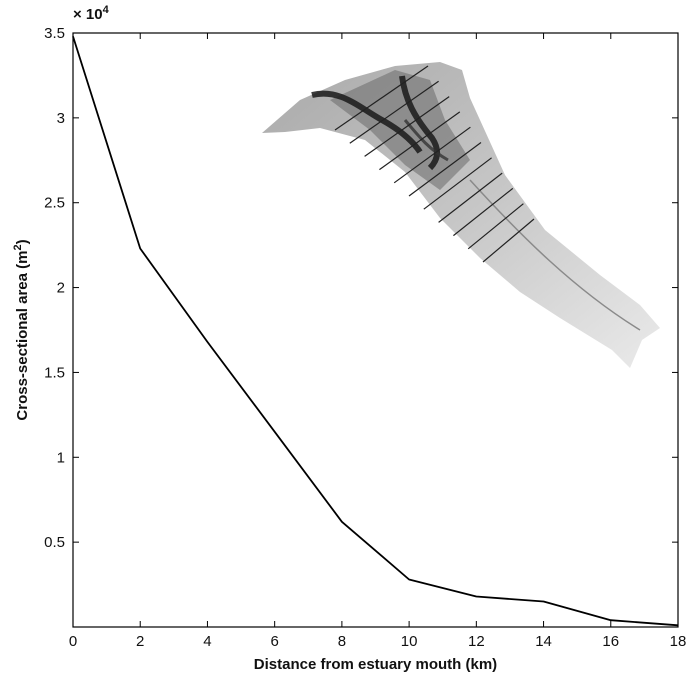  I want to click on y-tick-label: 1, so click(61, 457).